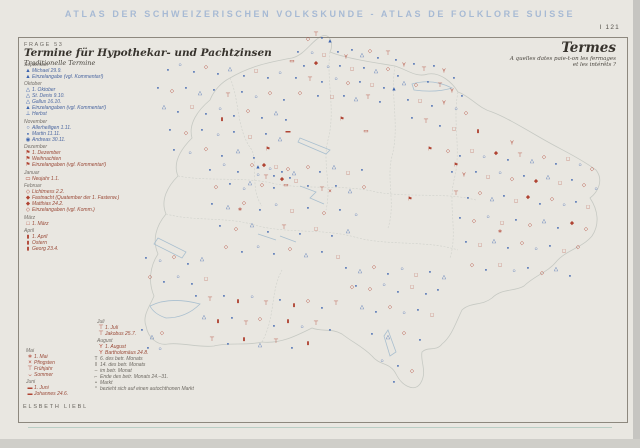 The image size is (640, 448). I want to click on legend-item: ▲Einzelangaben (vgl. Kommentar!), so click(89, 108).